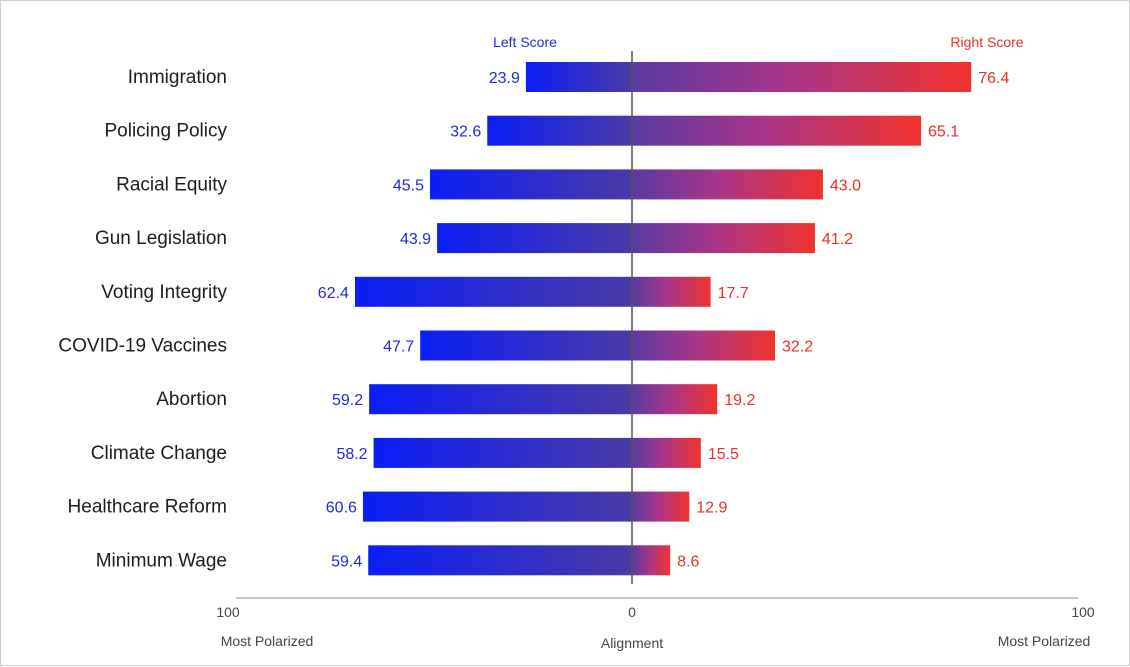 This screenshot has width=1130, height=667. I want to click on right-value-label: 17.7, so click(733, 293).